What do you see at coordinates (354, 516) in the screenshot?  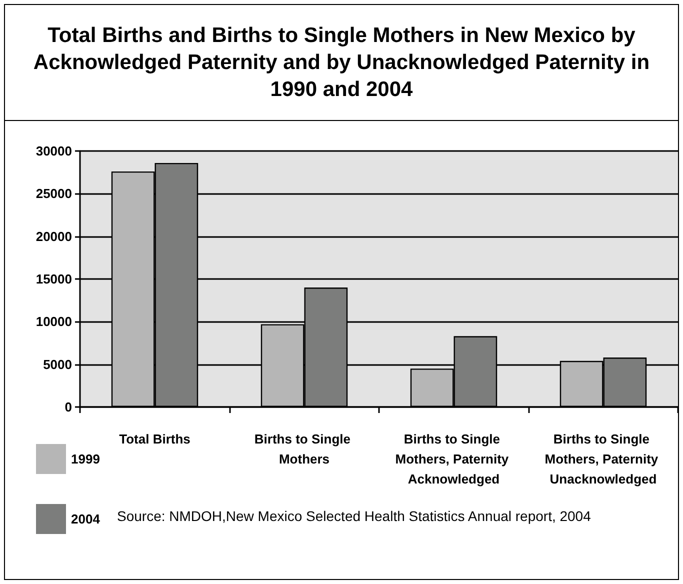 I see `source-note: Source: NMDOH,New Mexico Selected Health Statistics Annual report, 2004` at bounding box center [354, 516].